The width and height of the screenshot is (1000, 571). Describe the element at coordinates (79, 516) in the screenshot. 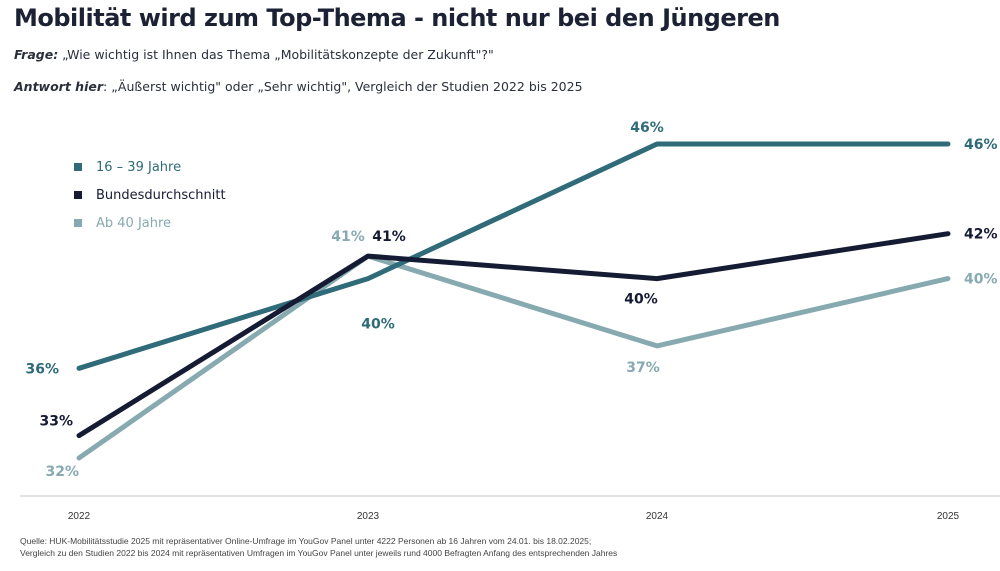

I see `x-tick-label-2022: 2022` at that location.